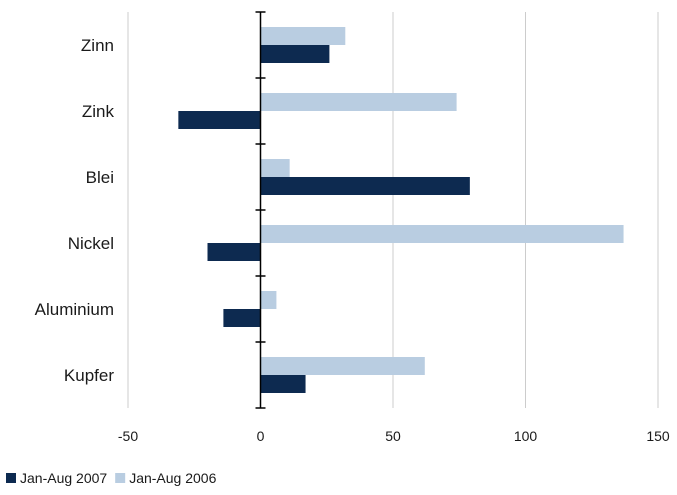  Describe the element at coordinates (365, 186) in the screenshot. I see `bar-blei-2007` at that location.